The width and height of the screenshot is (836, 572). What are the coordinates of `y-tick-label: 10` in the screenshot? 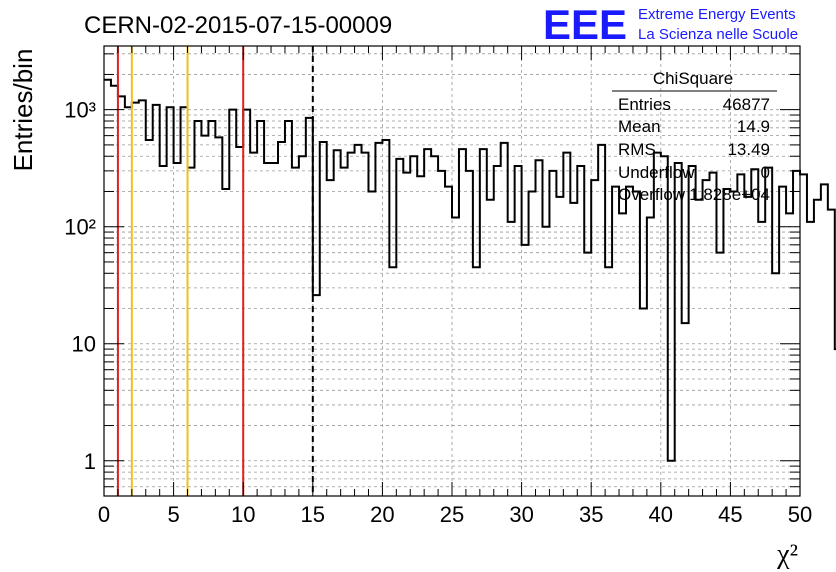 It's located at (84, 344).